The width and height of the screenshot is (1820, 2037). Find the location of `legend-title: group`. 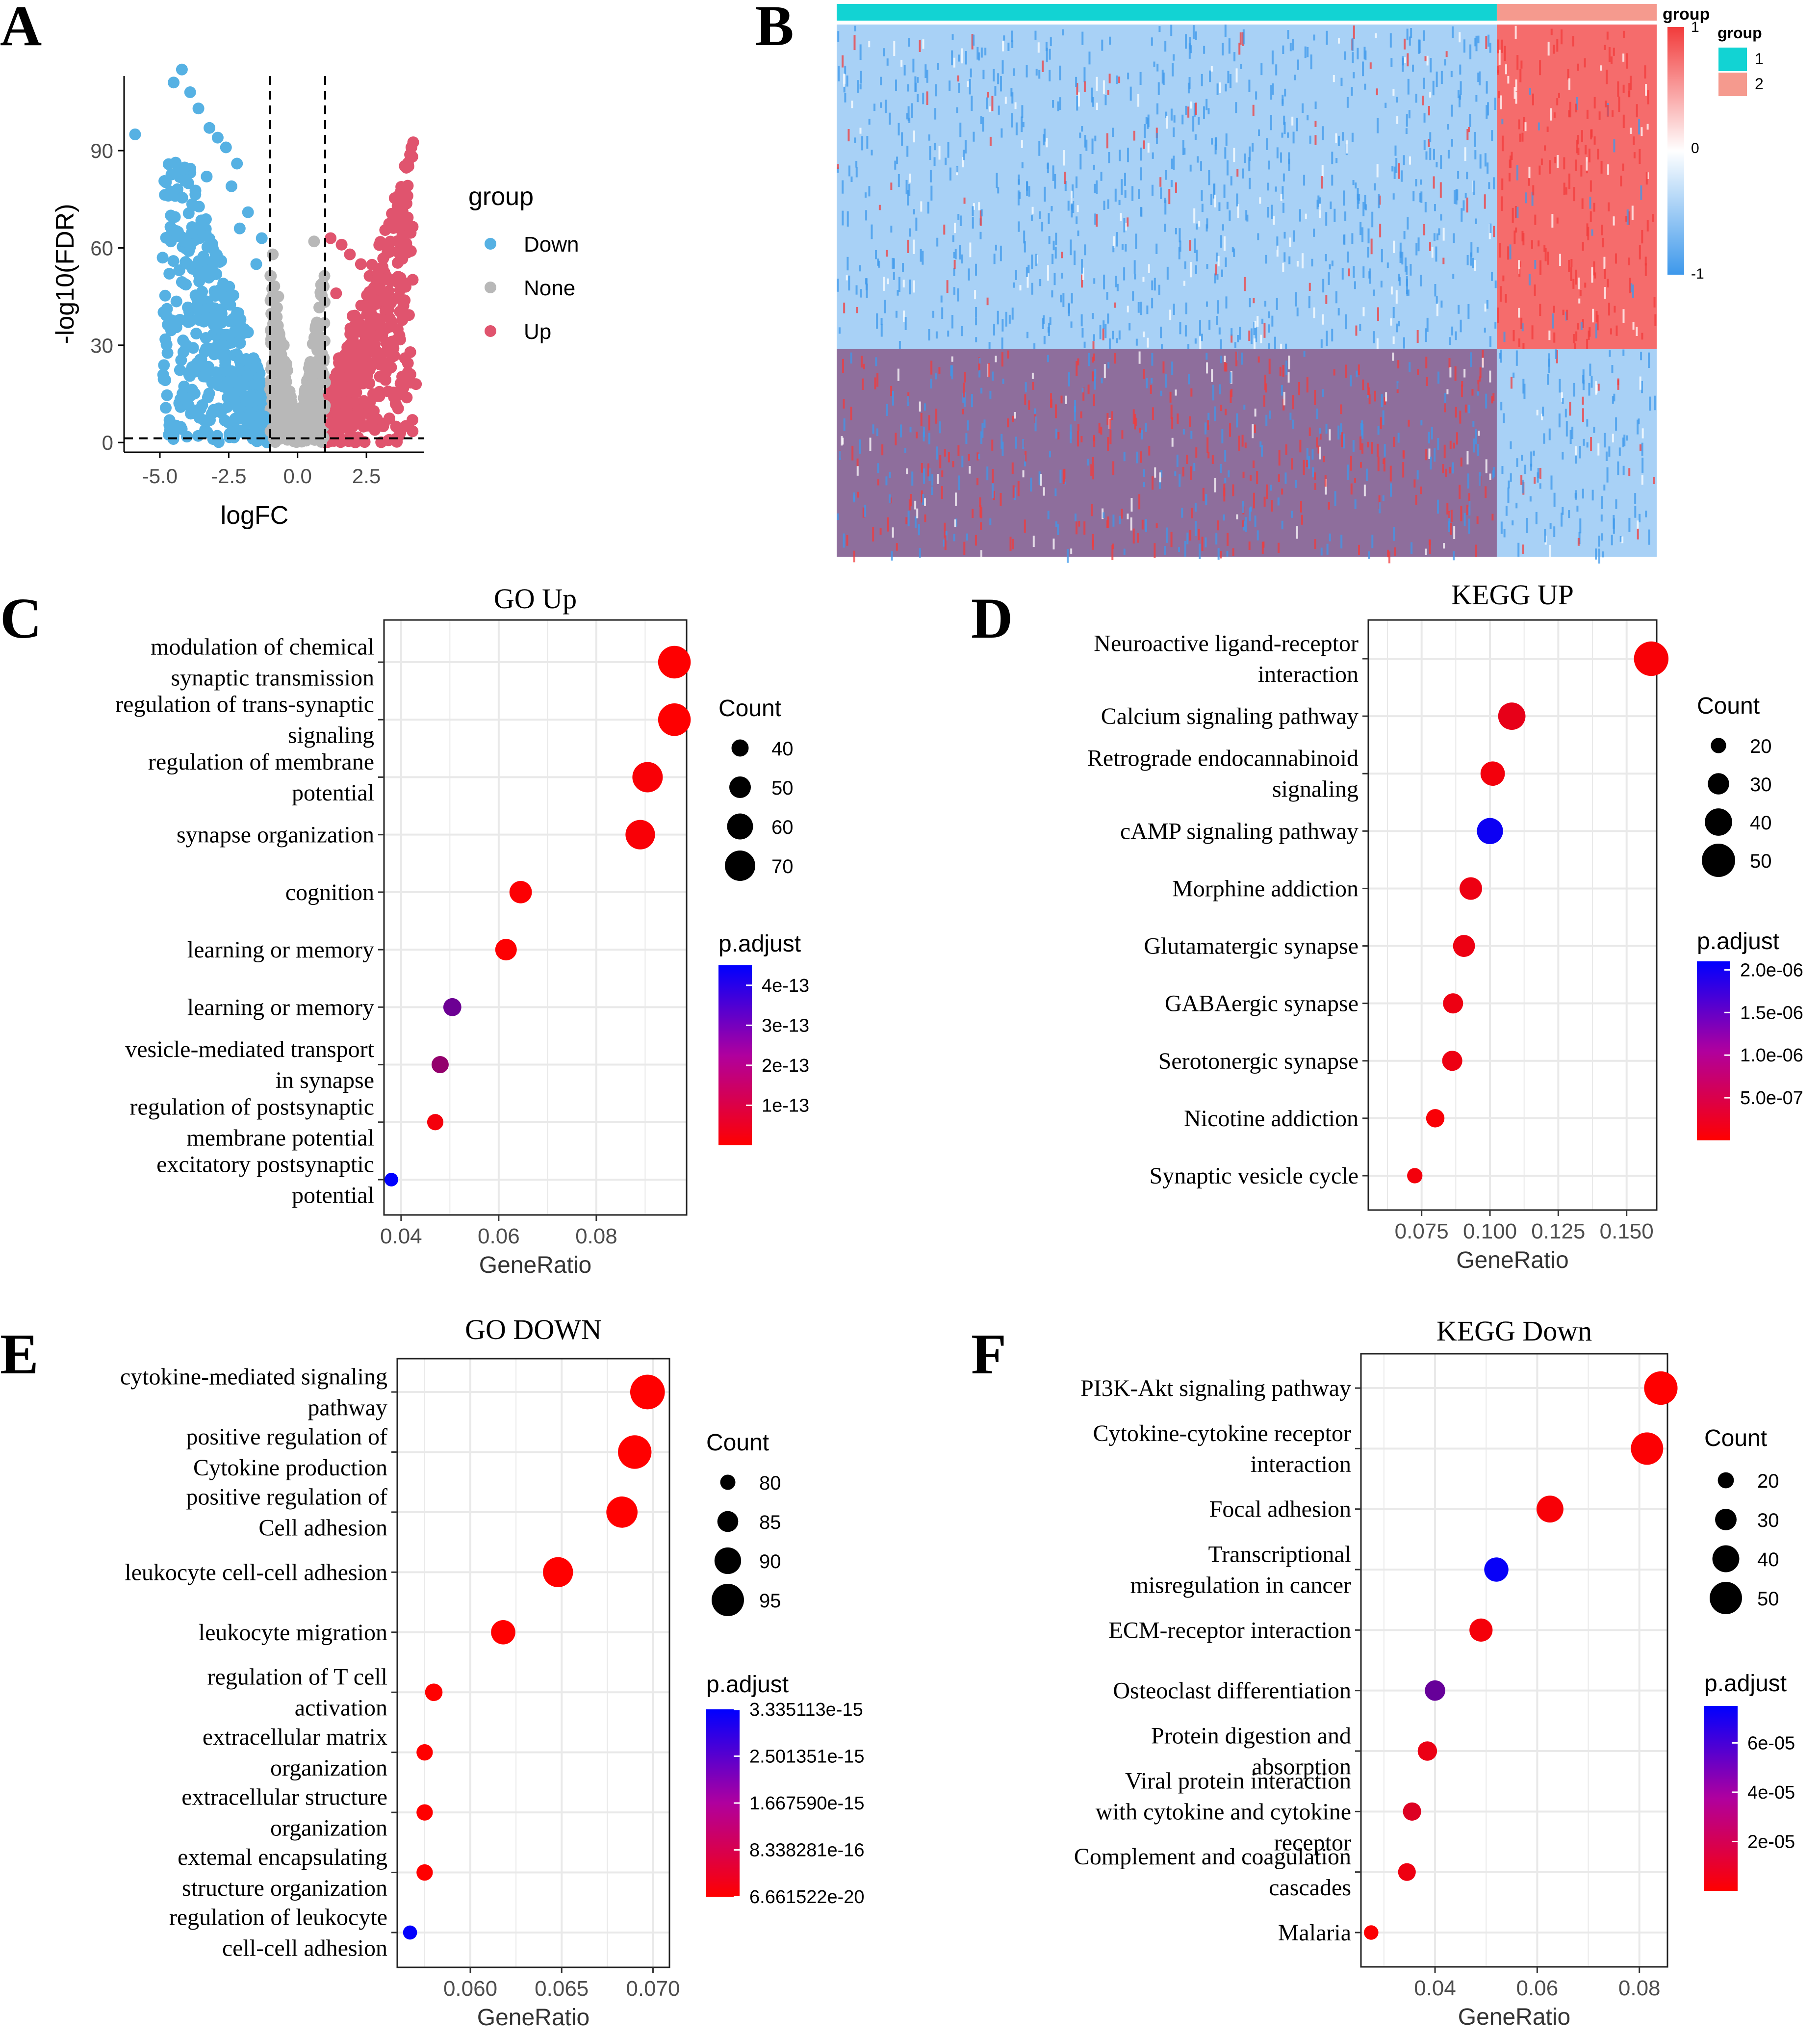

legend-title: group is located at coordinates (1739, 33).